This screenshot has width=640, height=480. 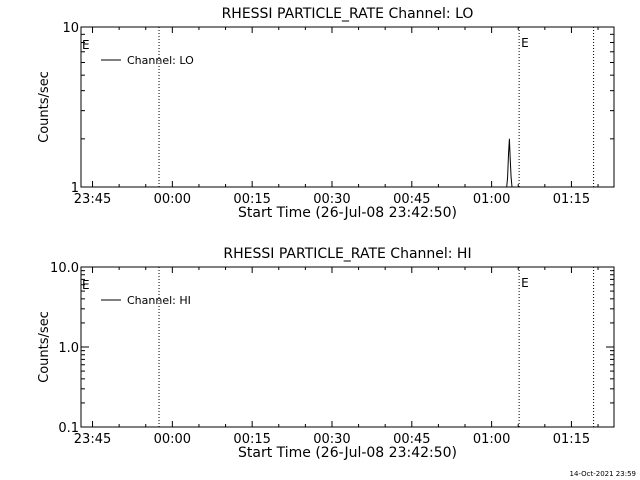 What do you see at coordinates (347, 254) in the screenshot?
I see `chart-title: RHESSI PARTICLE_RATE Channel: HI` at bounding box center [347, 254].